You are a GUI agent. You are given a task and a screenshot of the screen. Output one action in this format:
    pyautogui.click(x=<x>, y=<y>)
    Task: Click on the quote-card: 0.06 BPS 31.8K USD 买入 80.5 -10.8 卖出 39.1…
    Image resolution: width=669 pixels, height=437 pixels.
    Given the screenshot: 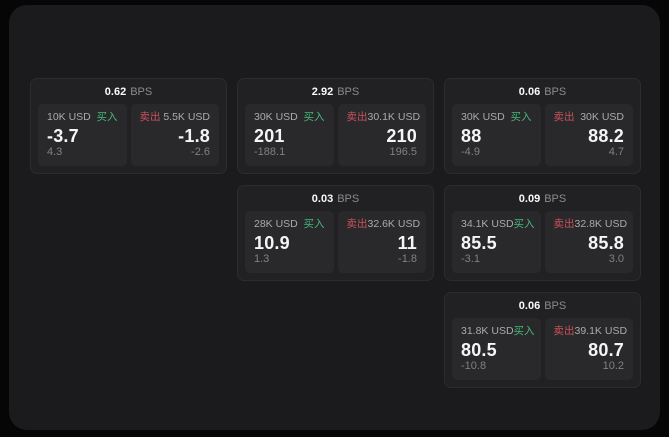 What is the action you would take?
    pyautogui.click(x=542, y=340)
    